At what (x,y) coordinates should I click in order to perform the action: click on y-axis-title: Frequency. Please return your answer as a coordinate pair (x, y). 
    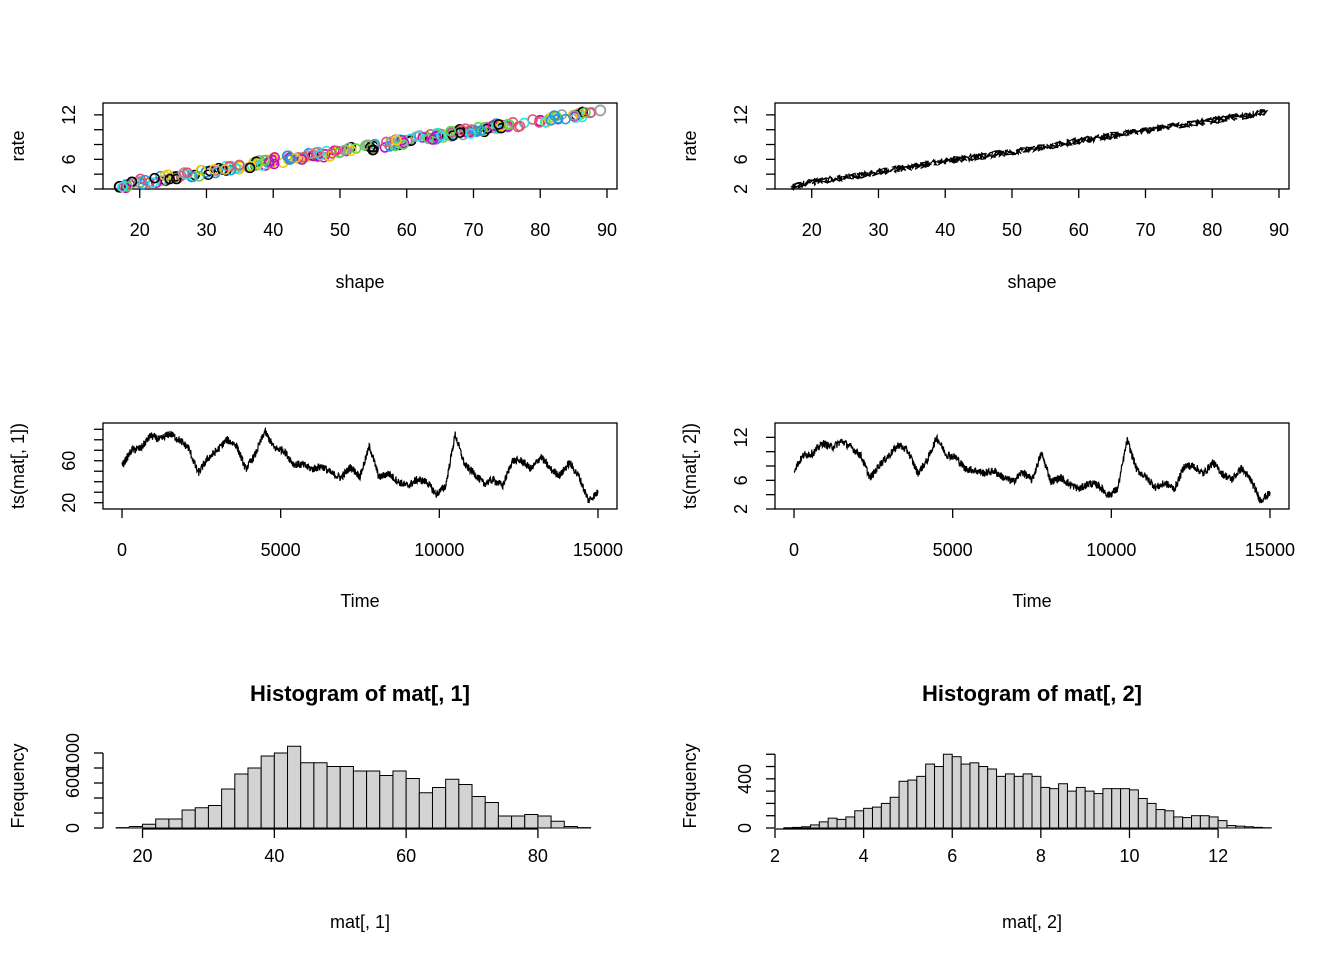
    Looking at the image, I should click on (690, 785).